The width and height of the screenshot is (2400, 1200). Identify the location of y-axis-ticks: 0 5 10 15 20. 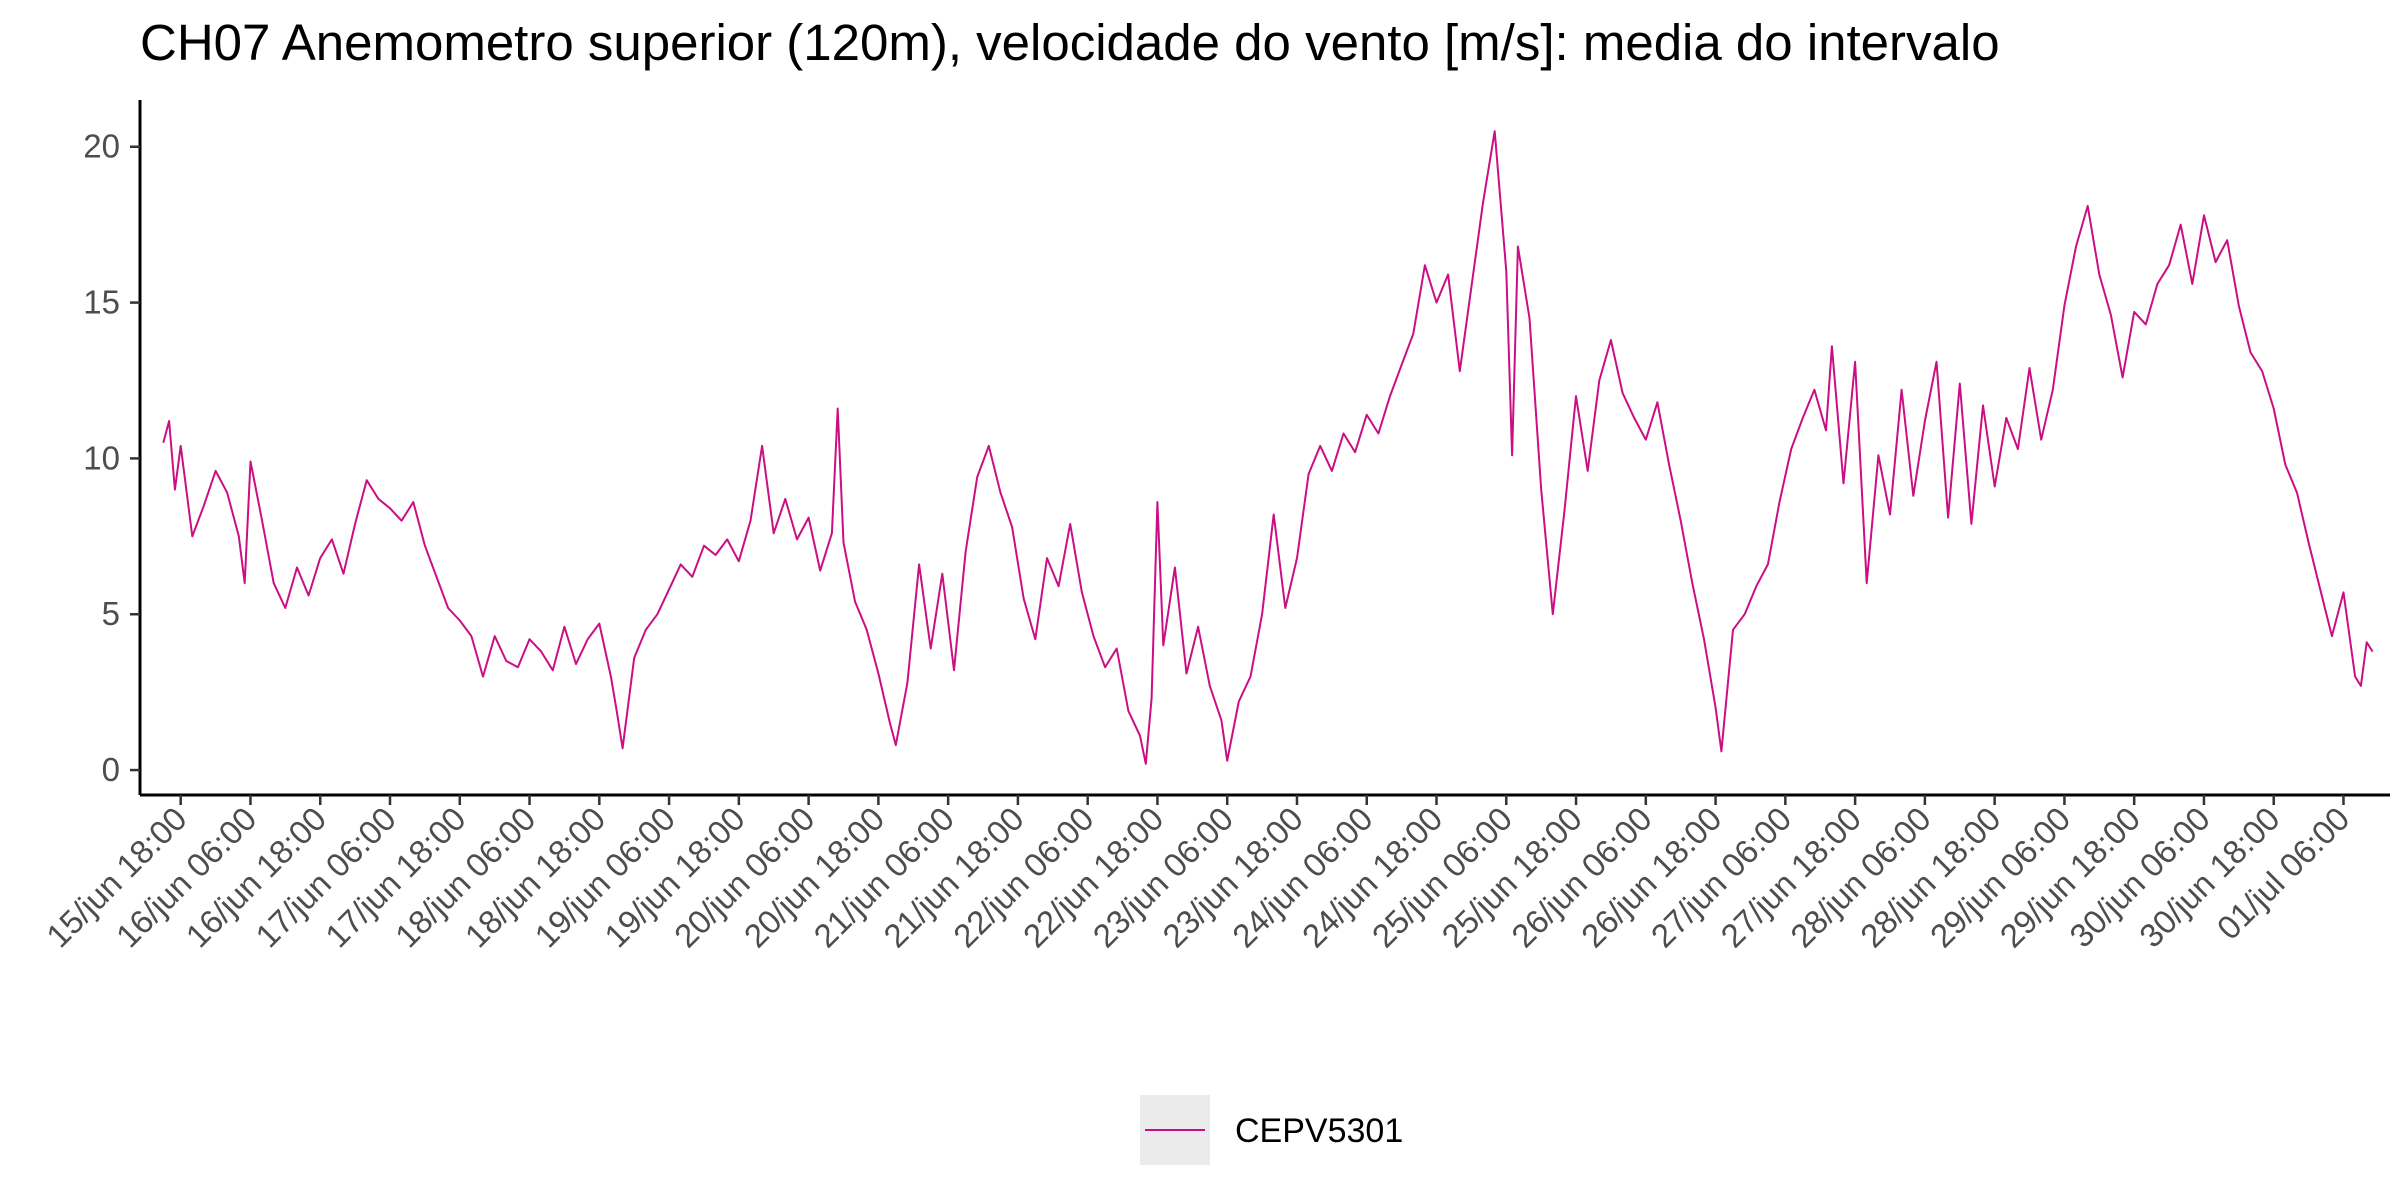
(111, 458).